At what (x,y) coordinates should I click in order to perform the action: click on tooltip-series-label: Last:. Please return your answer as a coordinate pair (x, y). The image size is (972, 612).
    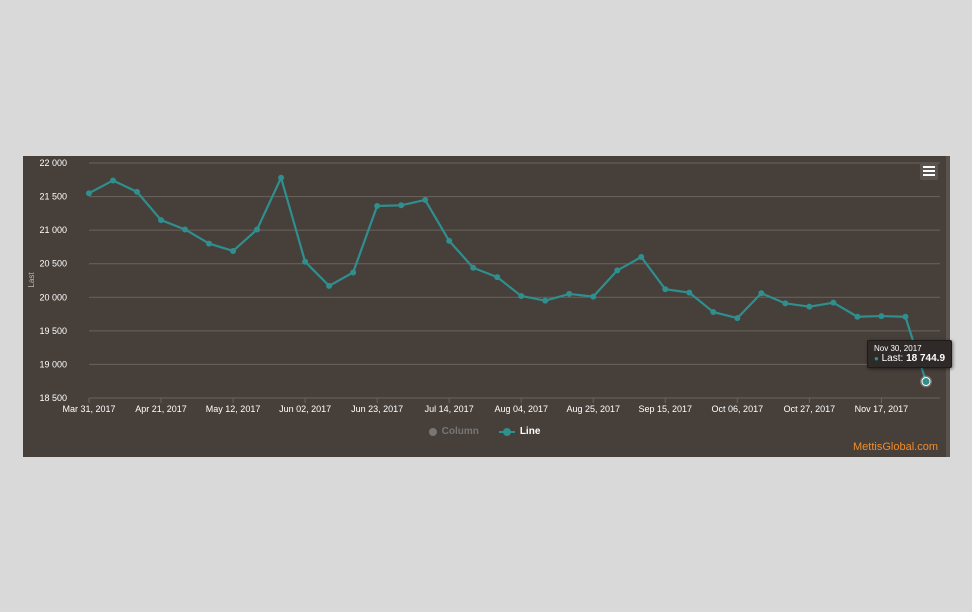
    Looking at the image, I should click on (892, 358).